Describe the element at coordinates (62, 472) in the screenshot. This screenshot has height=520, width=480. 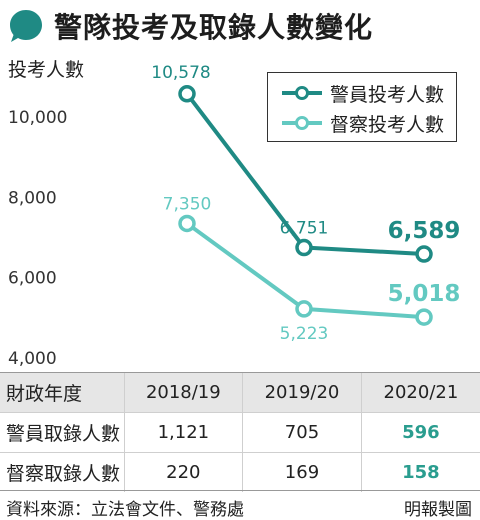
I see `row-label: 督察取錄人數` at that location.